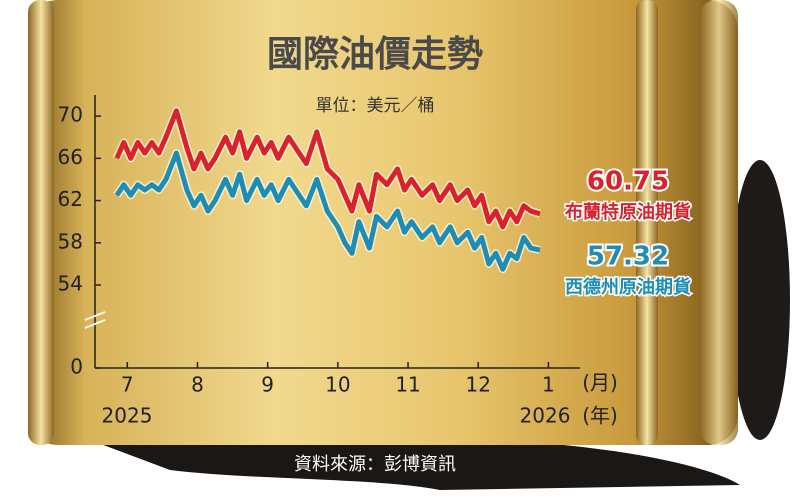  Describe the element at coordinates (375, 106) in the screenshot. I see `chart-subtitle: 單位：美元／桶` at that location.